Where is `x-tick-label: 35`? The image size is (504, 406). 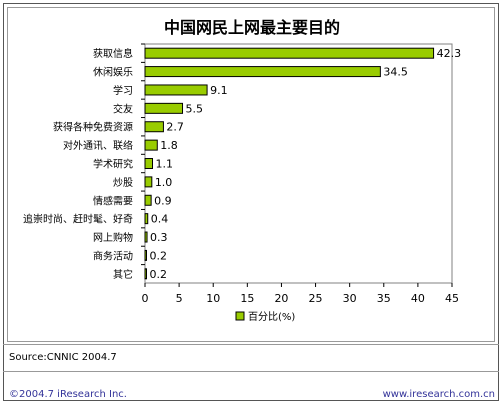 x-tick-label: 35 is located at coordinates (384, 298).